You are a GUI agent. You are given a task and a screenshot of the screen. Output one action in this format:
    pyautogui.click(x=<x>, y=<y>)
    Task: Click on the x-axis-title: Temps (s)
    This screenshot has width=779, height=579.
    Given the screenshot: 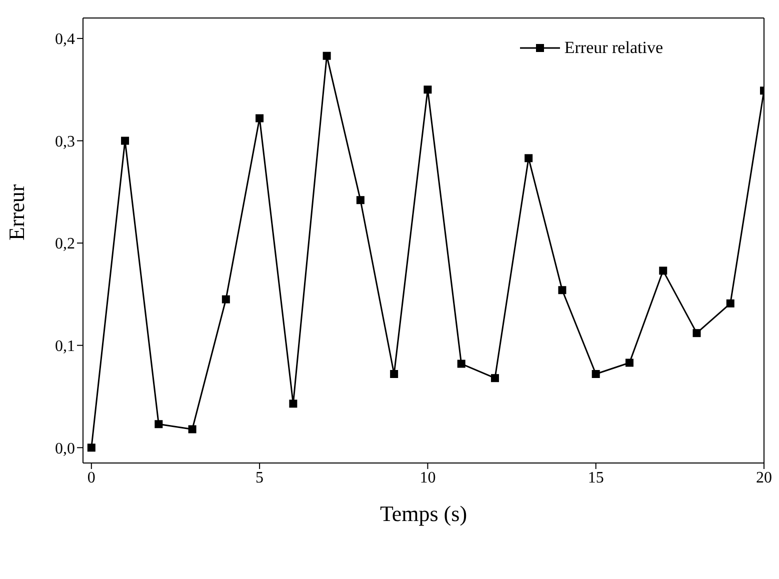 What is the action you would take?
    pyautogui.click(x=424, y=513)
    